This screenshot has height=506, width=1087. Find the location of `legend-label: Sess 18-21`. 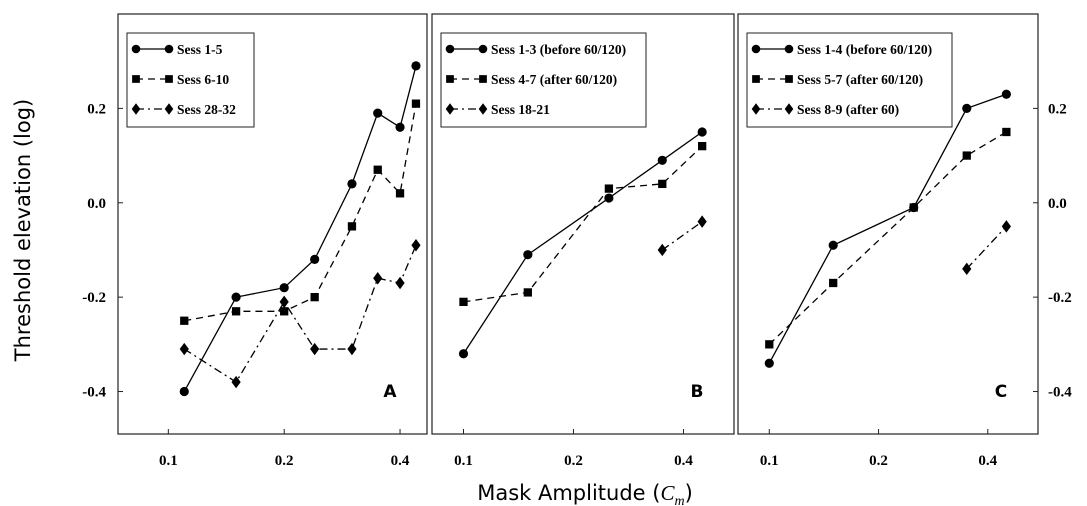

legend-label: Sess 18-21 is located at coordinates (520, 109).